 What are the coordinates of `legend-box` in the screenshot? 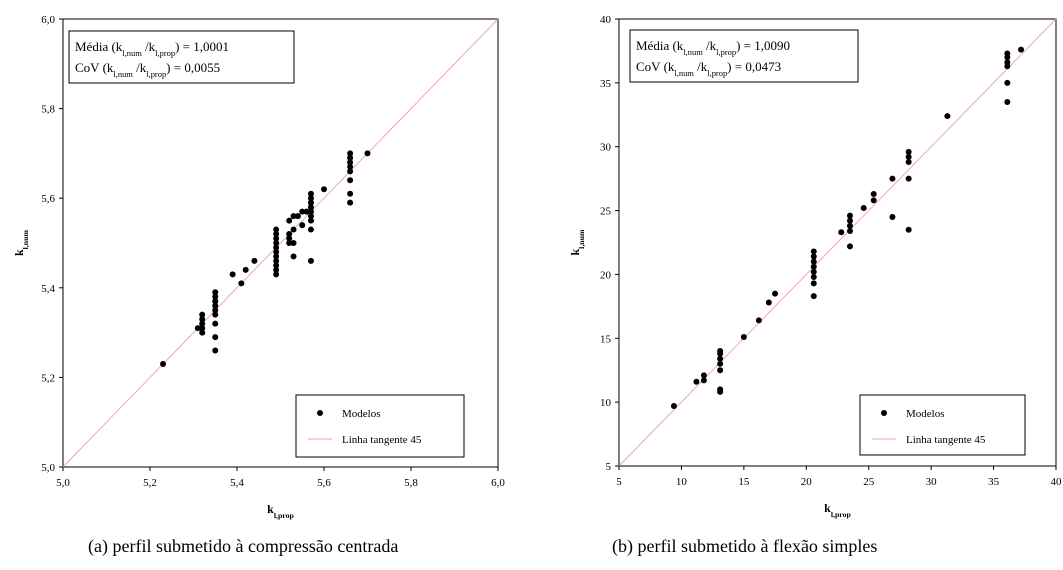 It's located at (942, 425).